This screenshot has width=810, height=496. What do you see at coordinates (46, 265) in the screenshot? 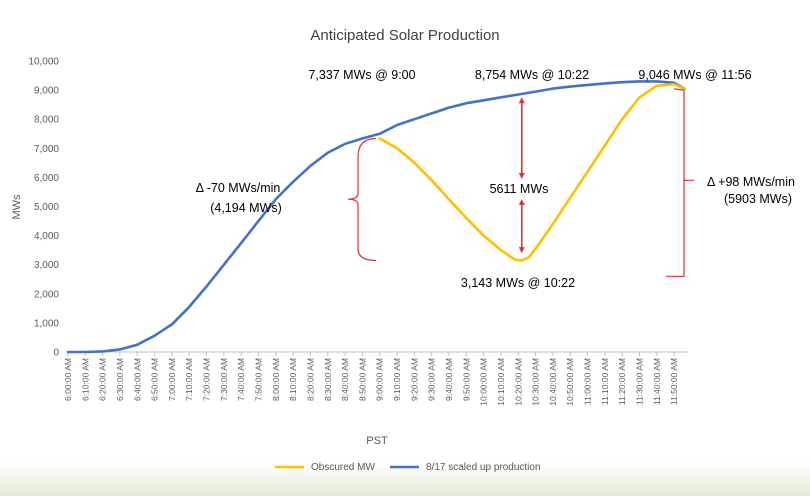
I see `y-tick-label: 3,000` at bounding box center [46, 265].